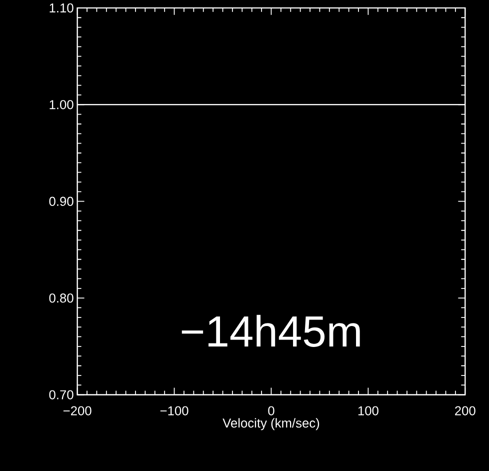  Describe the element at coordinates (465, 411) in the screenshot. I see `x-tick-label: 200` at that location.